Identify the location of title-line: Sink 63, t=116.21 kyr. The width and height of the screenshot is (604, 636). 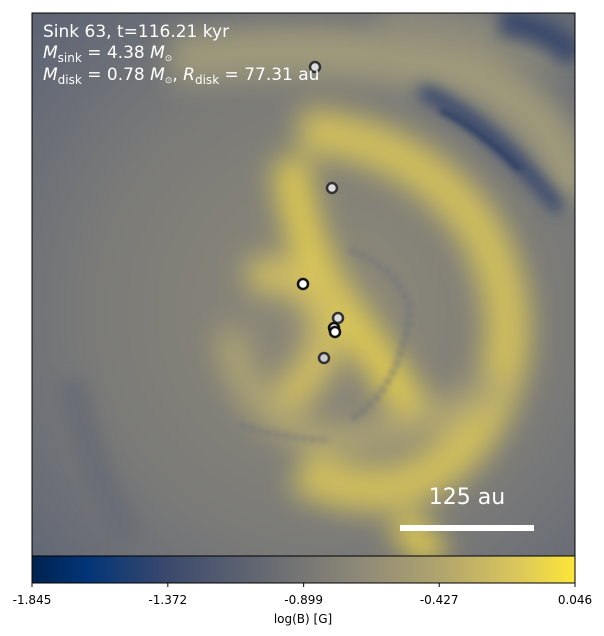
(136, 32).